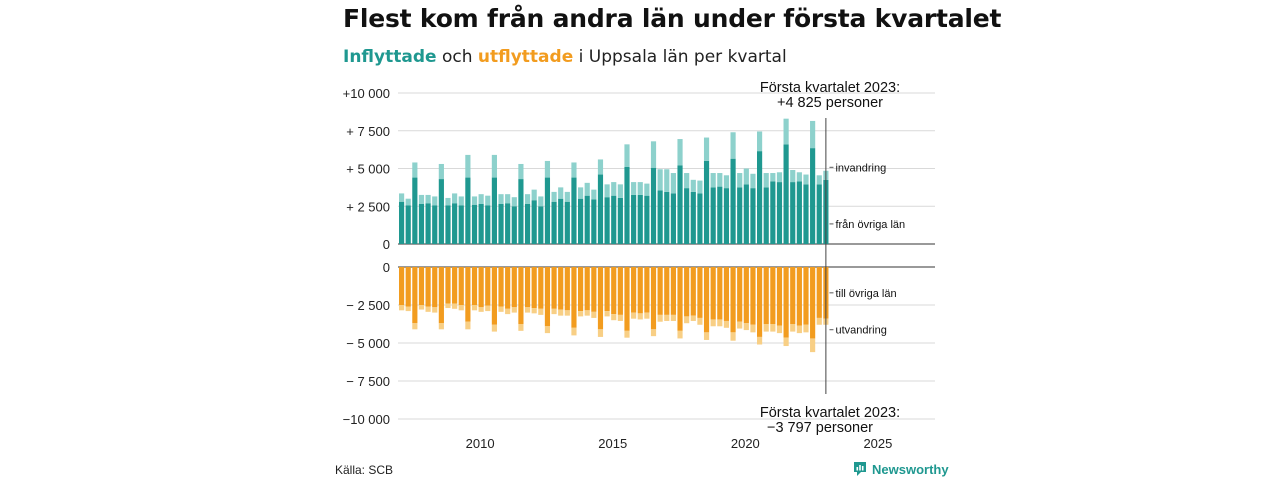  What do you see at coordinates (830, 103) in the screenshot?
I see `annotation-top-line2: +4 825 personer` at bounding box center [830, 103].